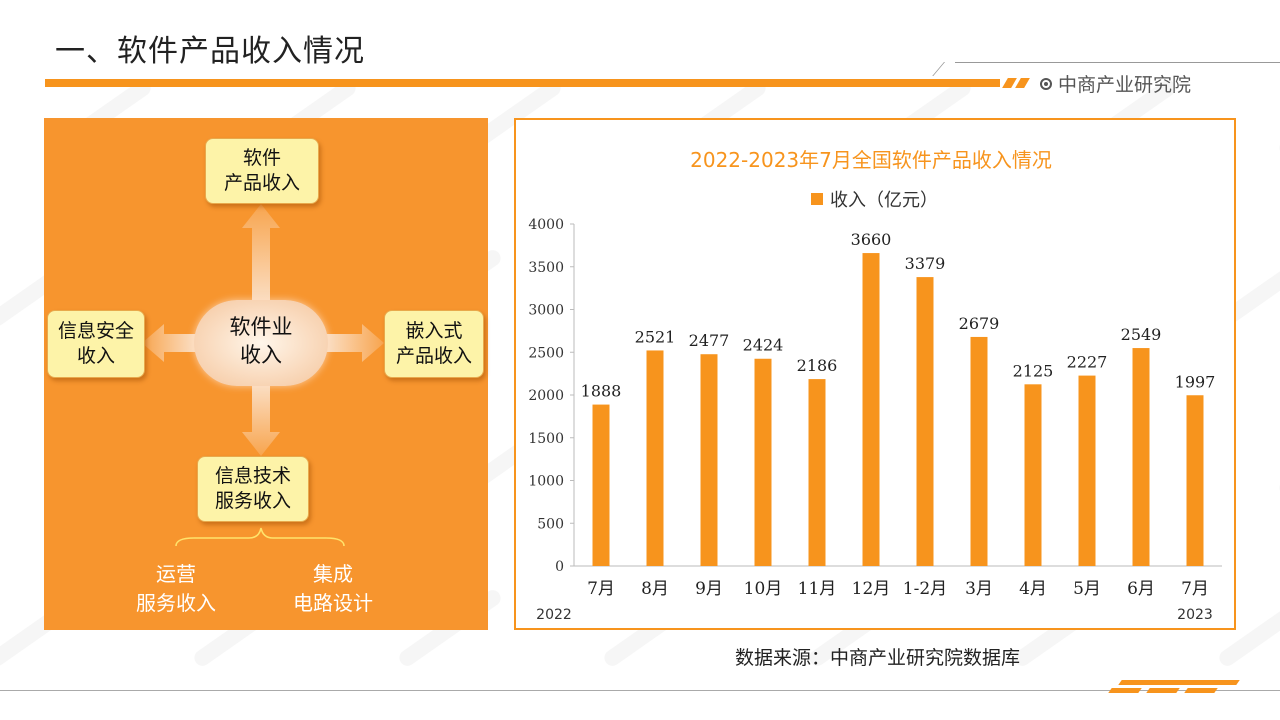 This screenshot has height=720, width=1280. I want to click on sub-node-ic-design: 集成 电路设计, so click(333, 588).